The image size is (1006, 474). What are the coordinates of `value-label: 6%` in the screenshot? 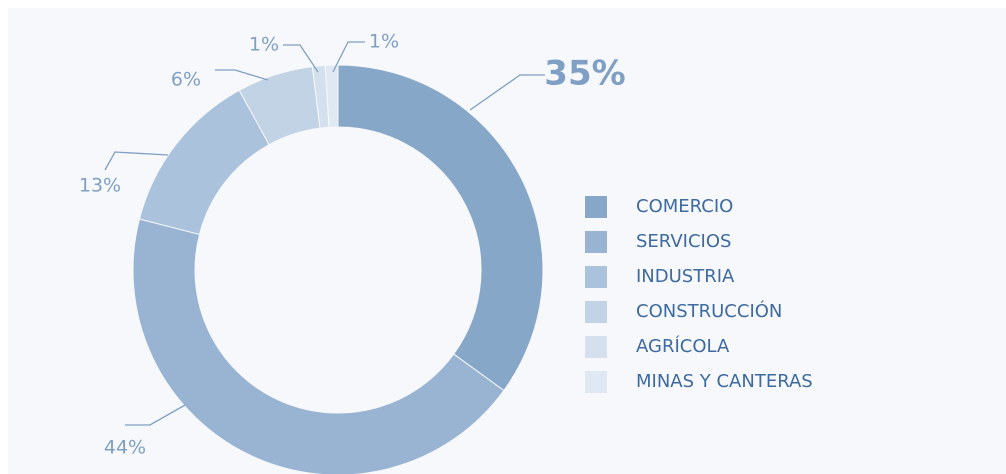 It's located at (186, 80).